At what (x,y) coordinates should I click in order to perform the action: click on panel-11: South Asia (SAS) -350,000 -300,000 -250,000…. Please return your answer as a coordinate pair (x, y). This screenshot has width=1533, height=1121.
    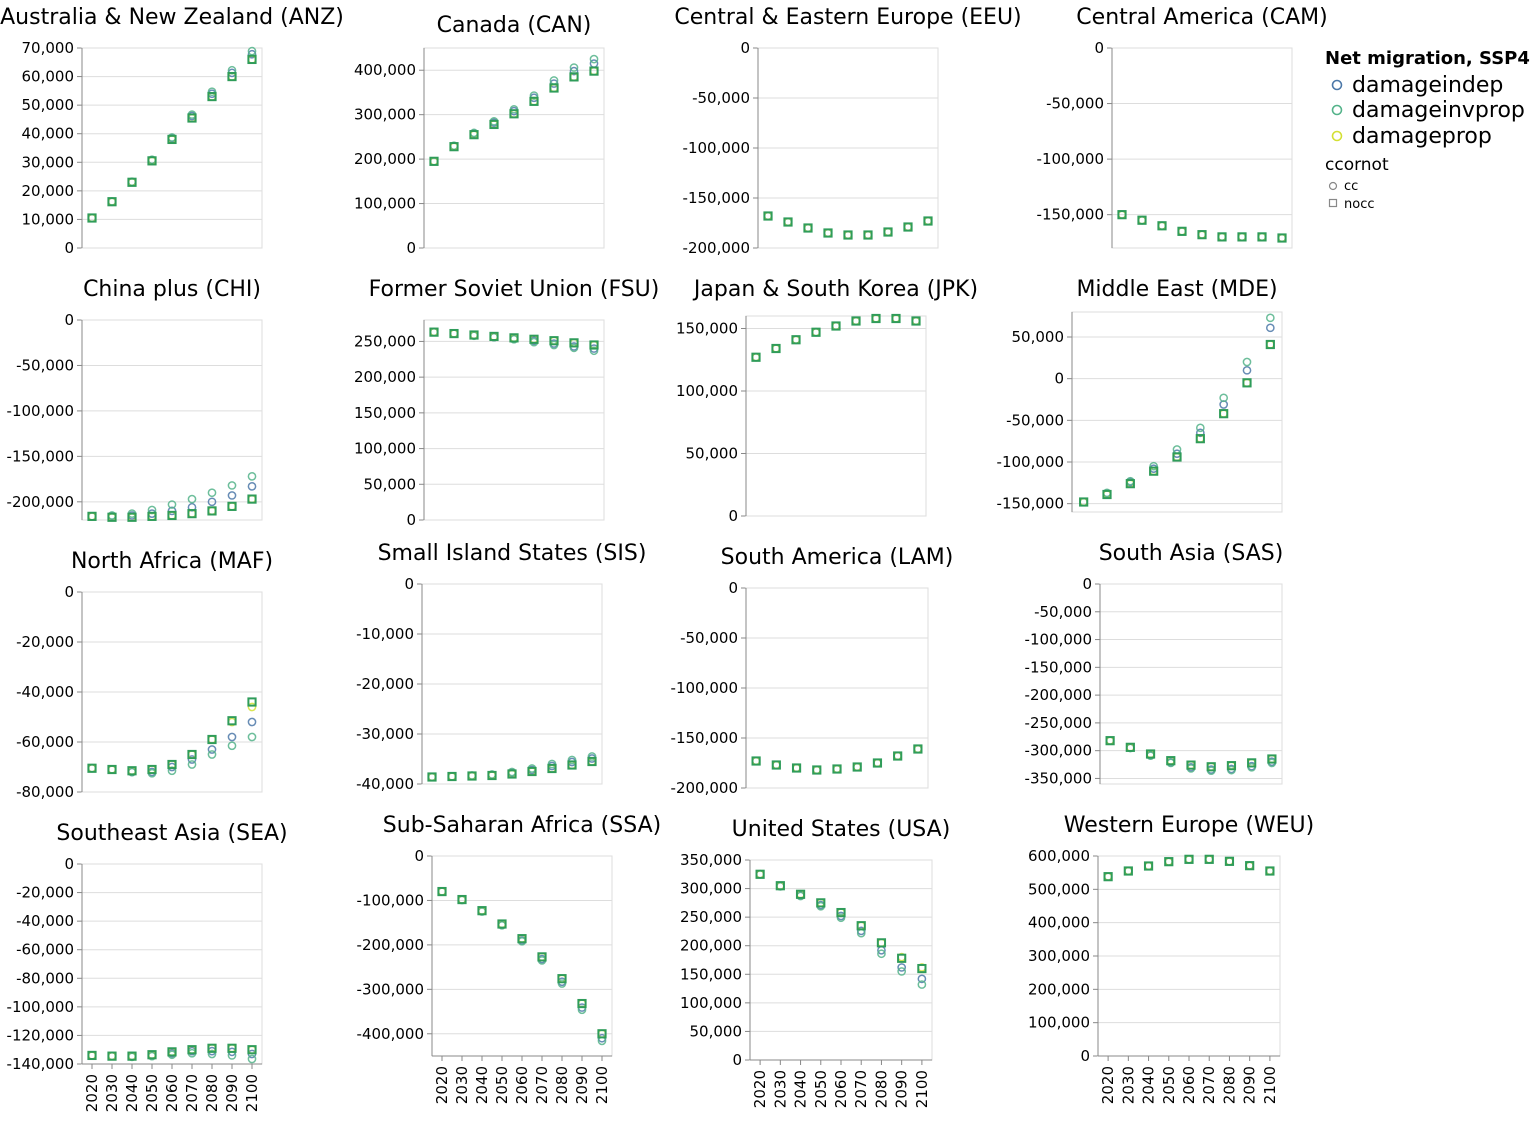
    Looking at the image, I should click on (1154, 664).